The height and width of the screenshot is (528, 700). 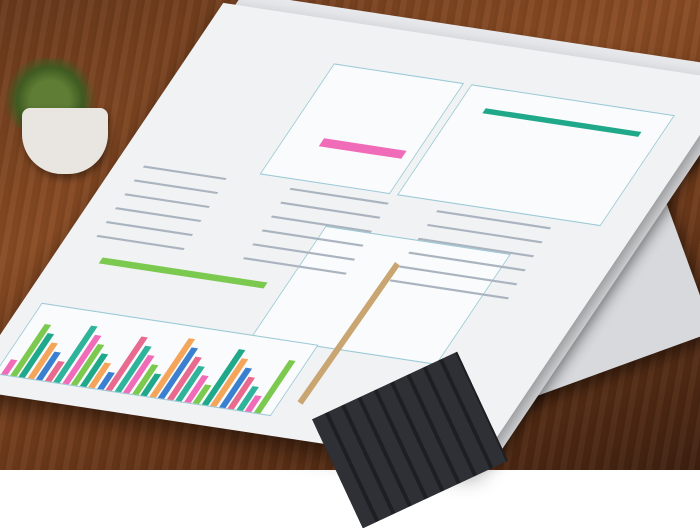 What do you see at coordinates (65, 141) in the screenshot?
I see `plant-pot` at bounding box center [65, 141].